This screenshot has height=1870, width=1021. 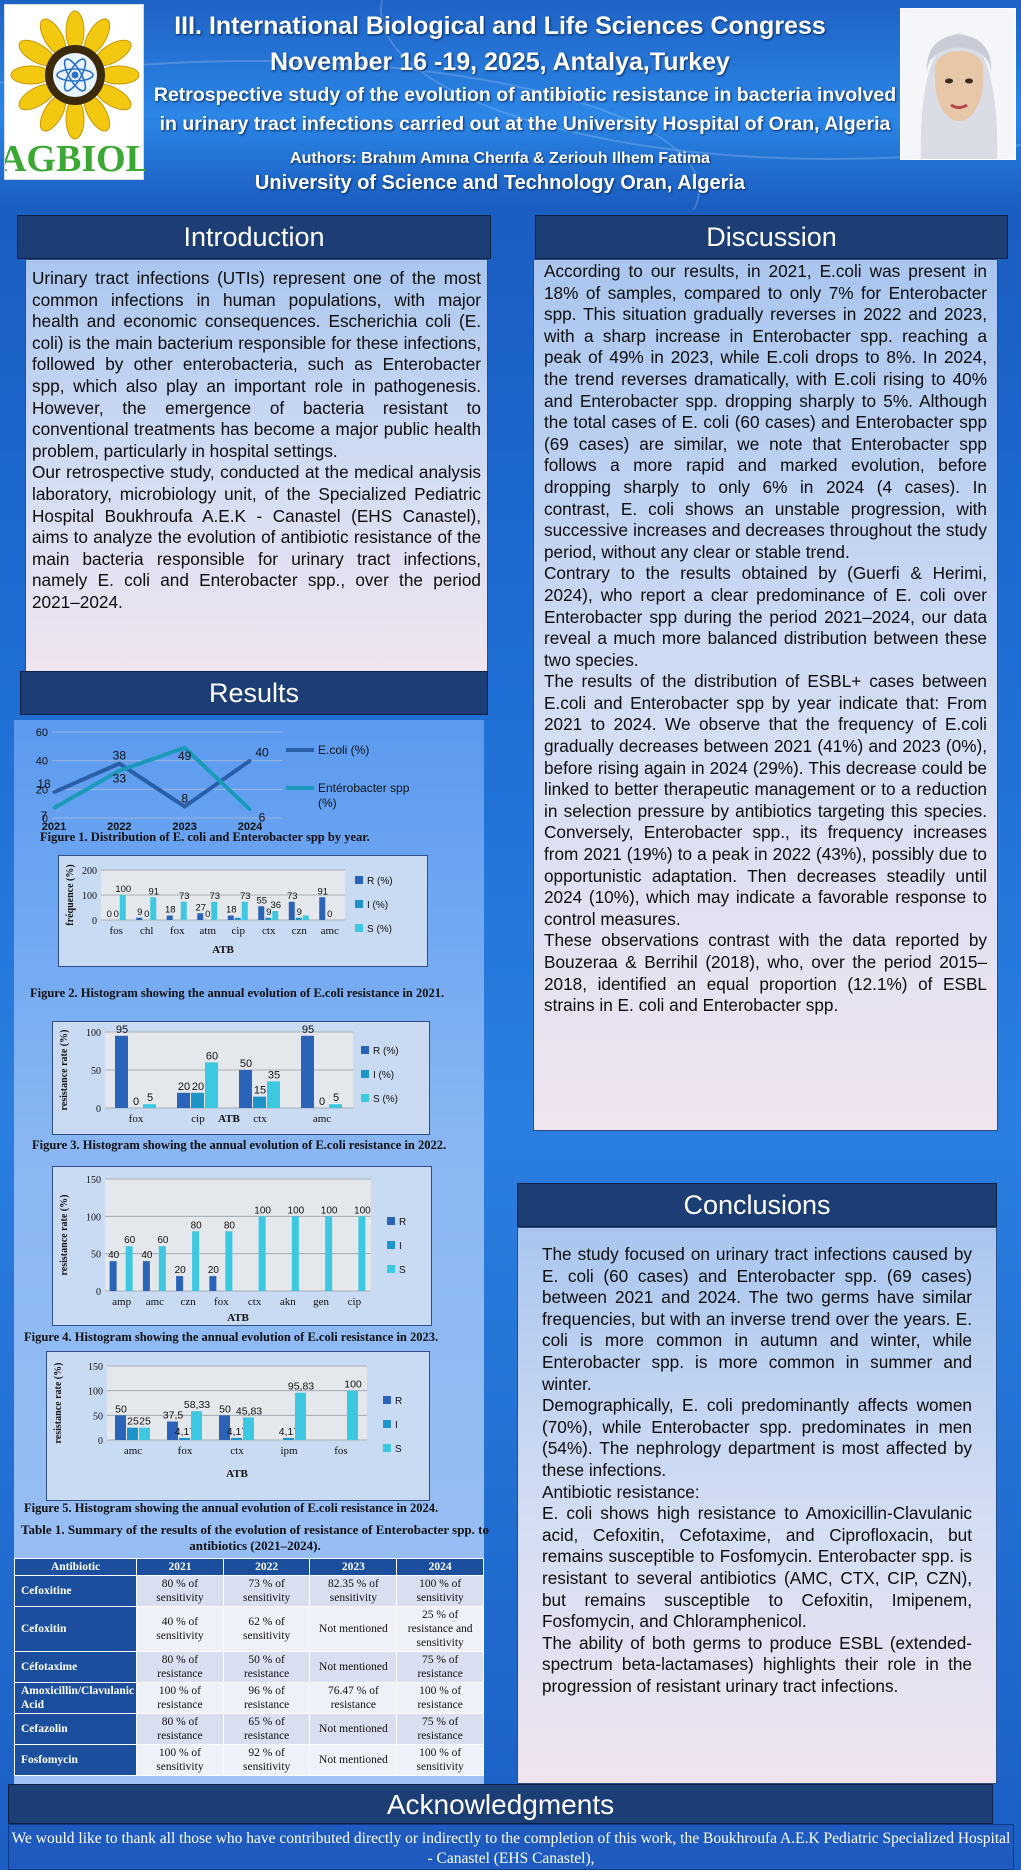 I want to click on x-tick-label: cip, so click(x=355, y=1302).